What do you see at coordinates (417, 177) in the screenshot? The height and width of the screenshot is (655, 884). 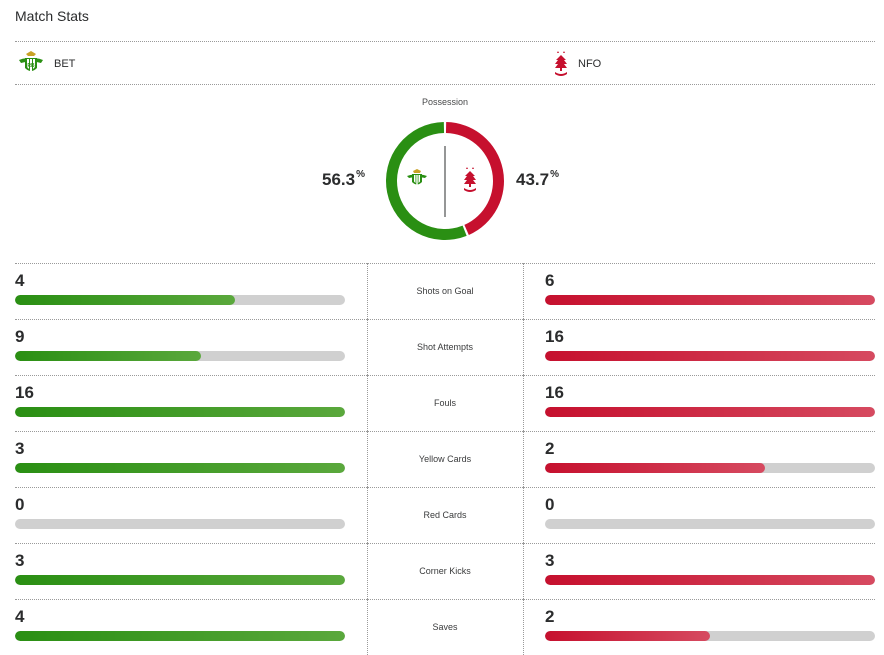 I see `real-betis-crest-icon` at bounding box center [417, 177].